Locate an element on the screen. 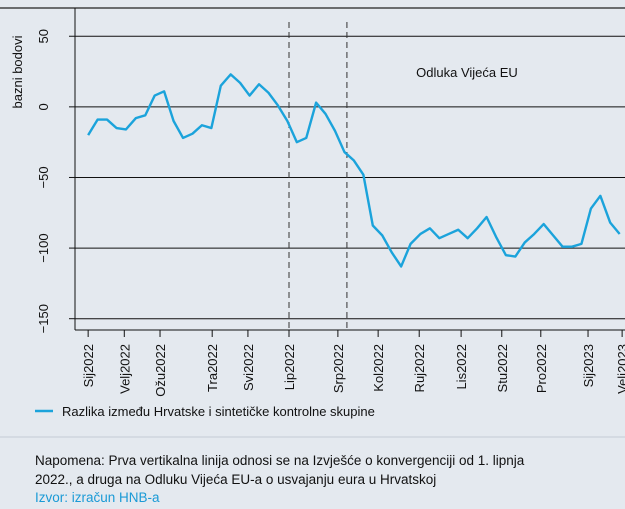 The image size is (625, 509). x-tick-label: Pro2022 is located at coordinates (541, 368).